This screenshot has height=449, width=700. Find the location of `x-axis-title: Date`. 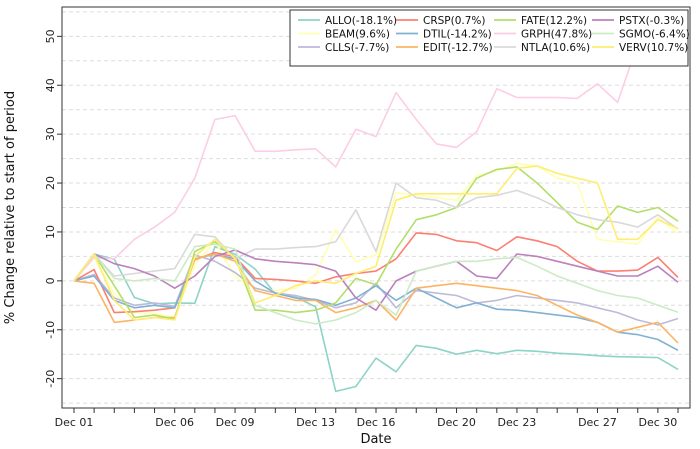

x-axis-title: Date is located at coordinates (375, 439).